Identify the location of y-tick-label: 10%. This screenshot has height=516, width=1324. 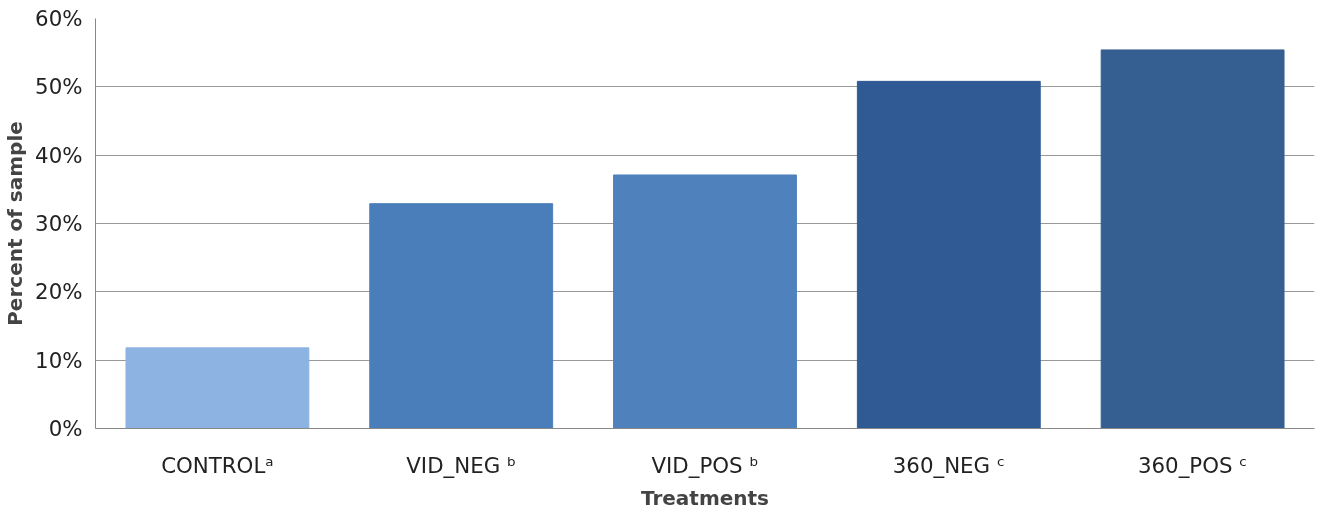
(59, 360).